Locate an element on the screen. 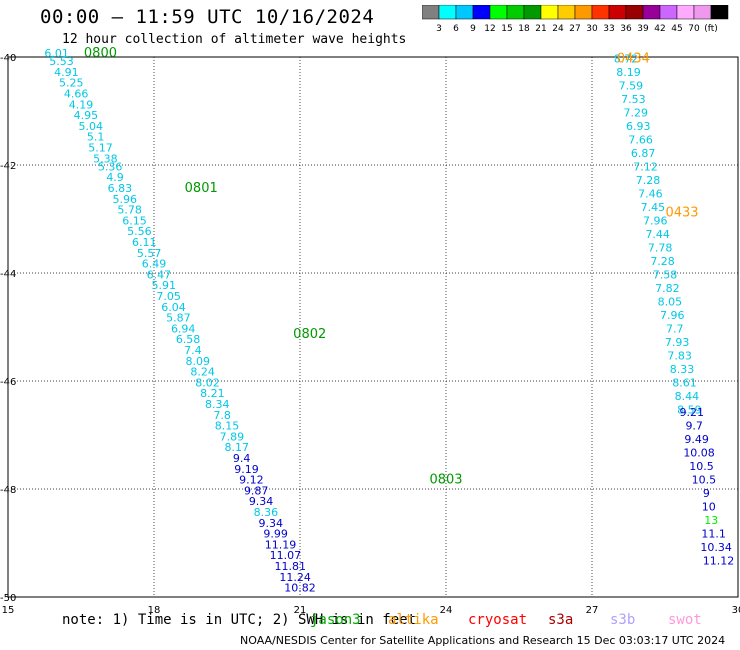 This screenshot has height=650, width=740. data-point-altika: 7.44 is located at coordinates (657, 234).